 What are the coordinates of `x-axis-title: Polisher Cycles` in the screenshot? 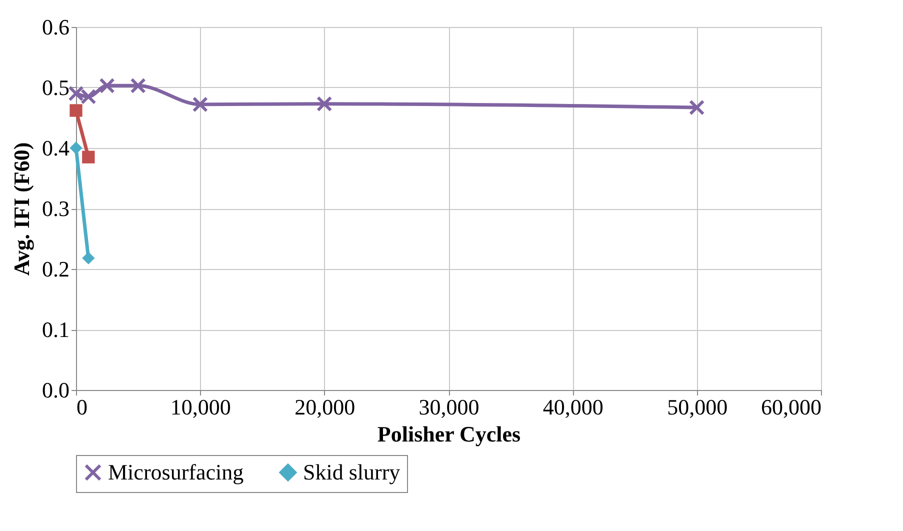 It's located at (449, 434).